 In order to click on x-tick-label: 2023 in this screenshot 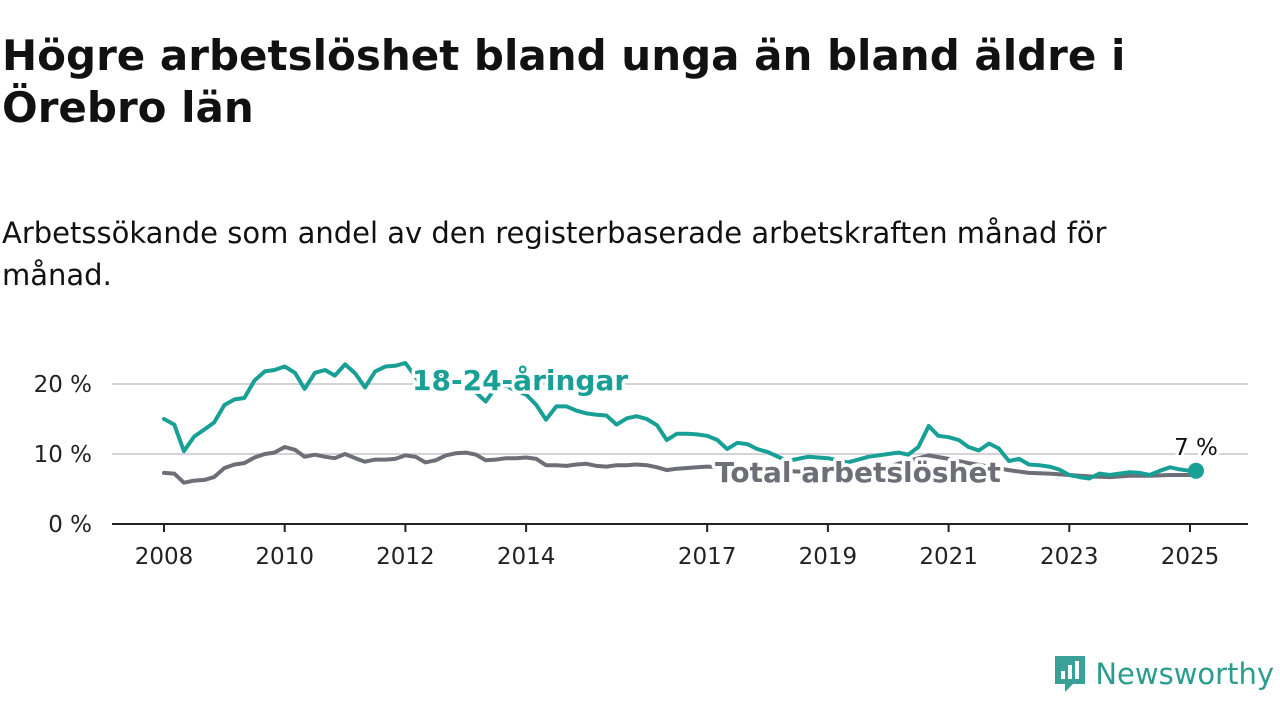, I will do `click(1069, 557)`.